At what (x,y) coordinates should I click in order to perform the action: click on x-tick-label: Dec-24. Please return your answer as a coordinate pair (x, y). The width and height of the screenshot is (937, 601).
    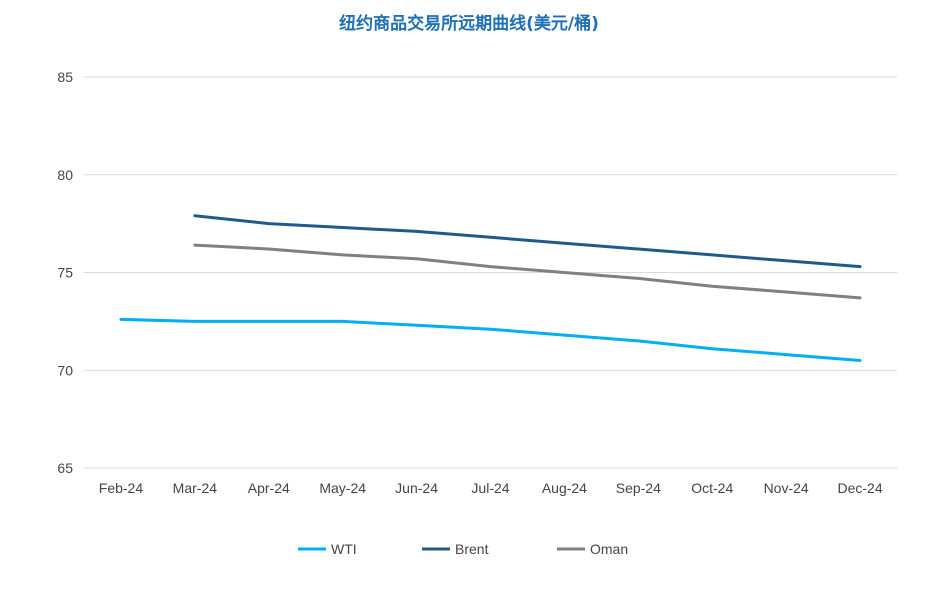
    Looking at the image, I should click on (859, 488).